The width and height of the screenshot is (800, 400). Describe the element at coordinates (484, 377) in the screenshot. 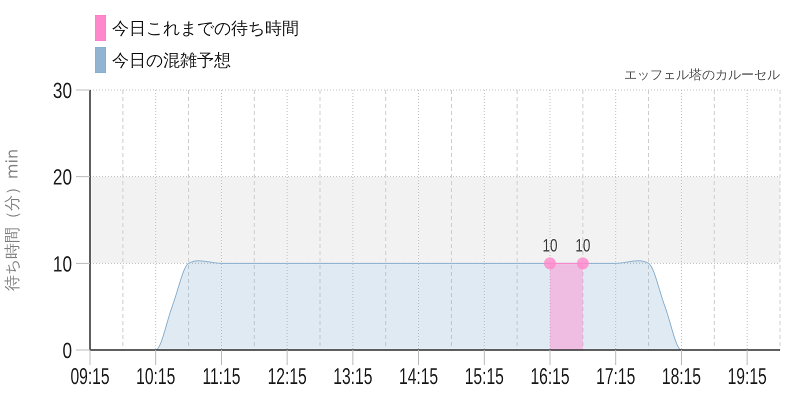

I see `x-tick-label: 15:15` at that location.